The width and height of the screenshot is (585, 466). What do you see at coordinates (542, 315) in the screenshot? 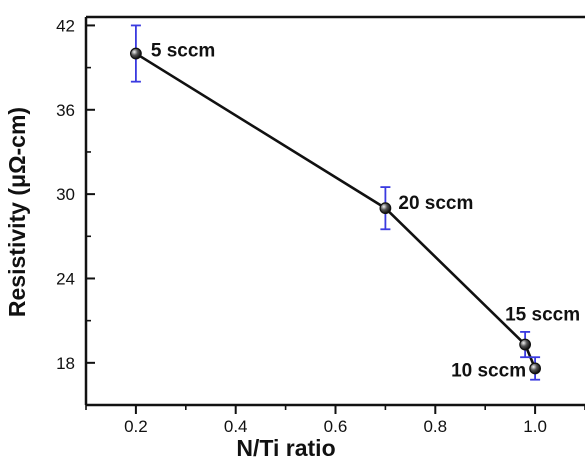
I see `data-label: 15 sccm` at bounding box center [542, 315].